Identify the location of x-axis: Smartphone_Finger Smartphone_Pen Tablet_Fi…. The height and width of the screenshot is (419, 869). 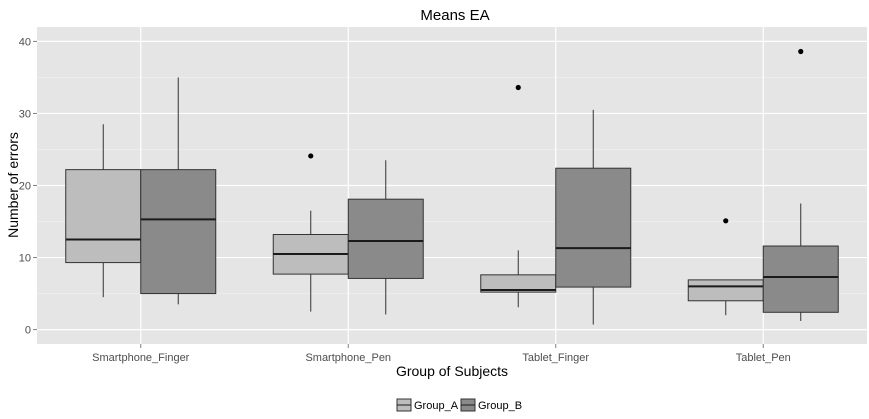
(441, 354).